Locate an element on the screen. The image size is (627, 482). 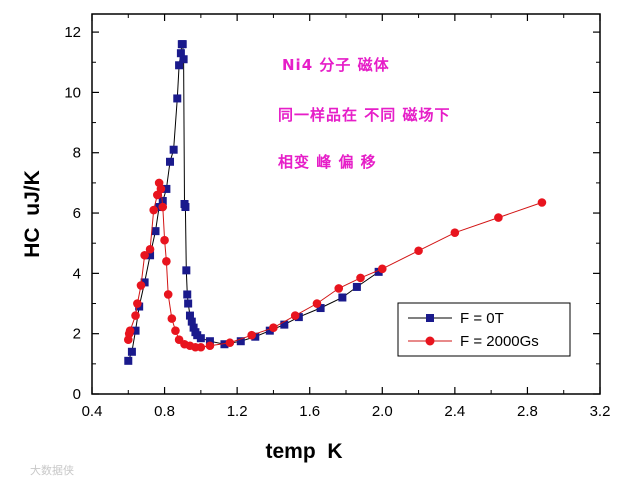
x-tick-label: 1.6 is located at coordinates (309, 411).